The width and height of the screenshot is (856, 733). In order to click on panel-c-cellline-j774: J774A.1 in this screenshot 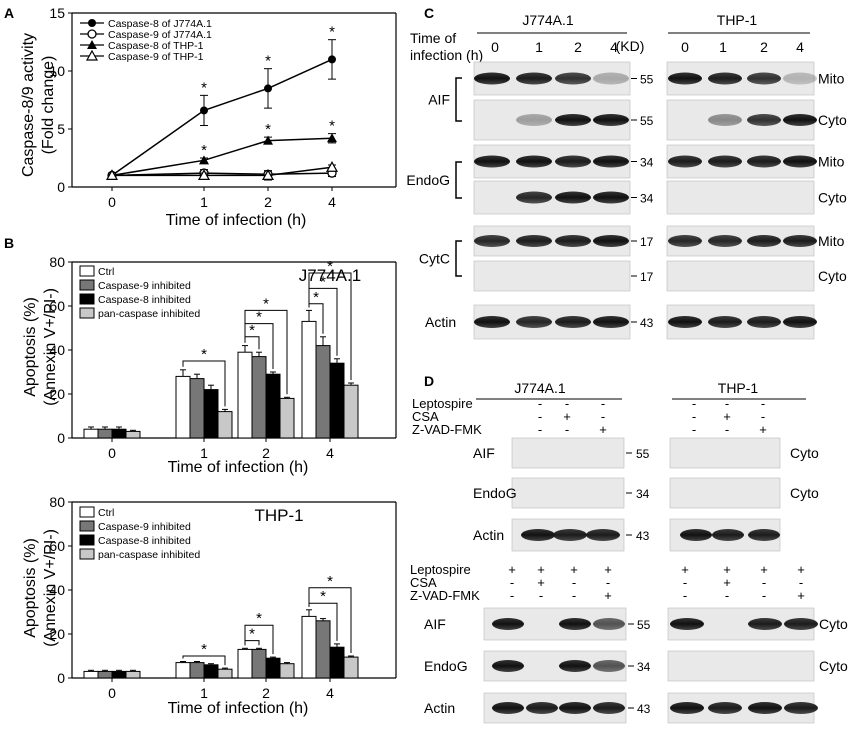, I will do `click(548, 20)`.